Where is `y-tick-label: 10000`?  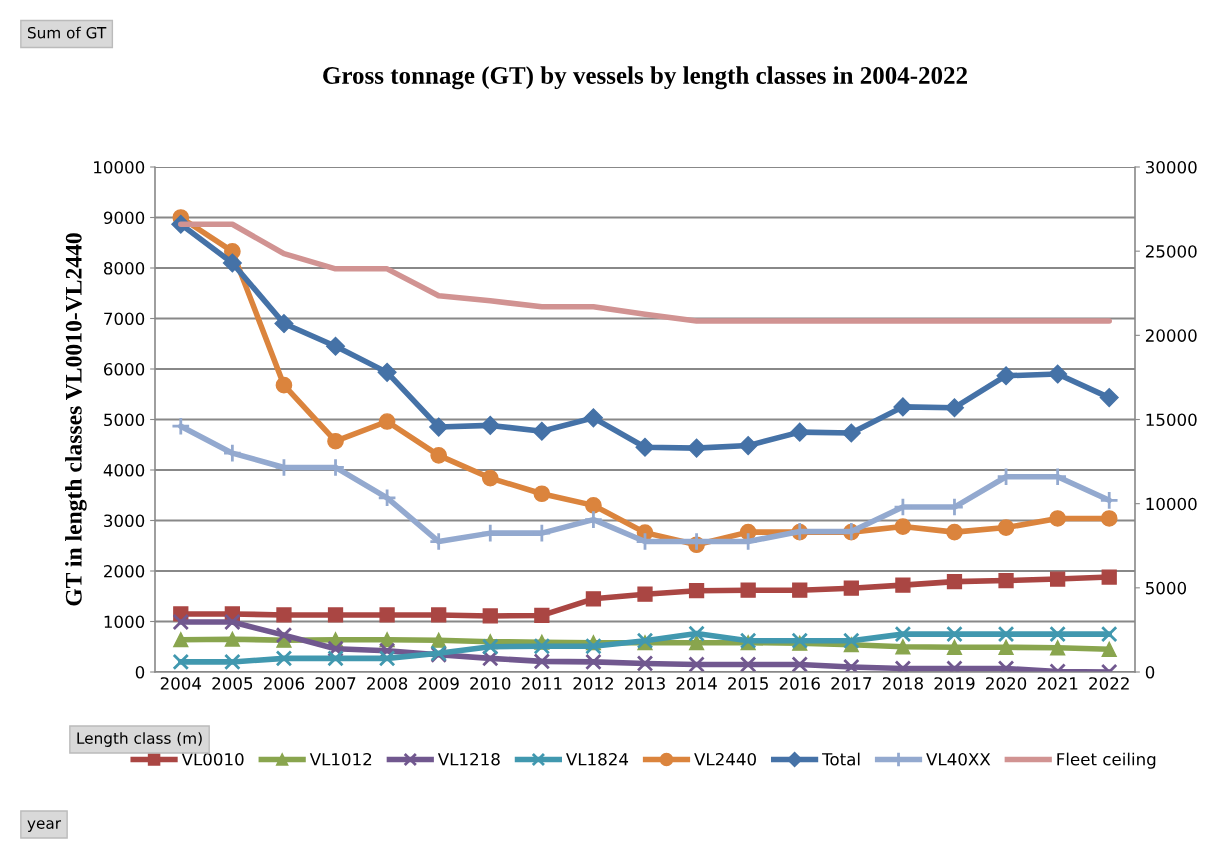
y-tick-label: 10000 is located at coordinates (119, 167).